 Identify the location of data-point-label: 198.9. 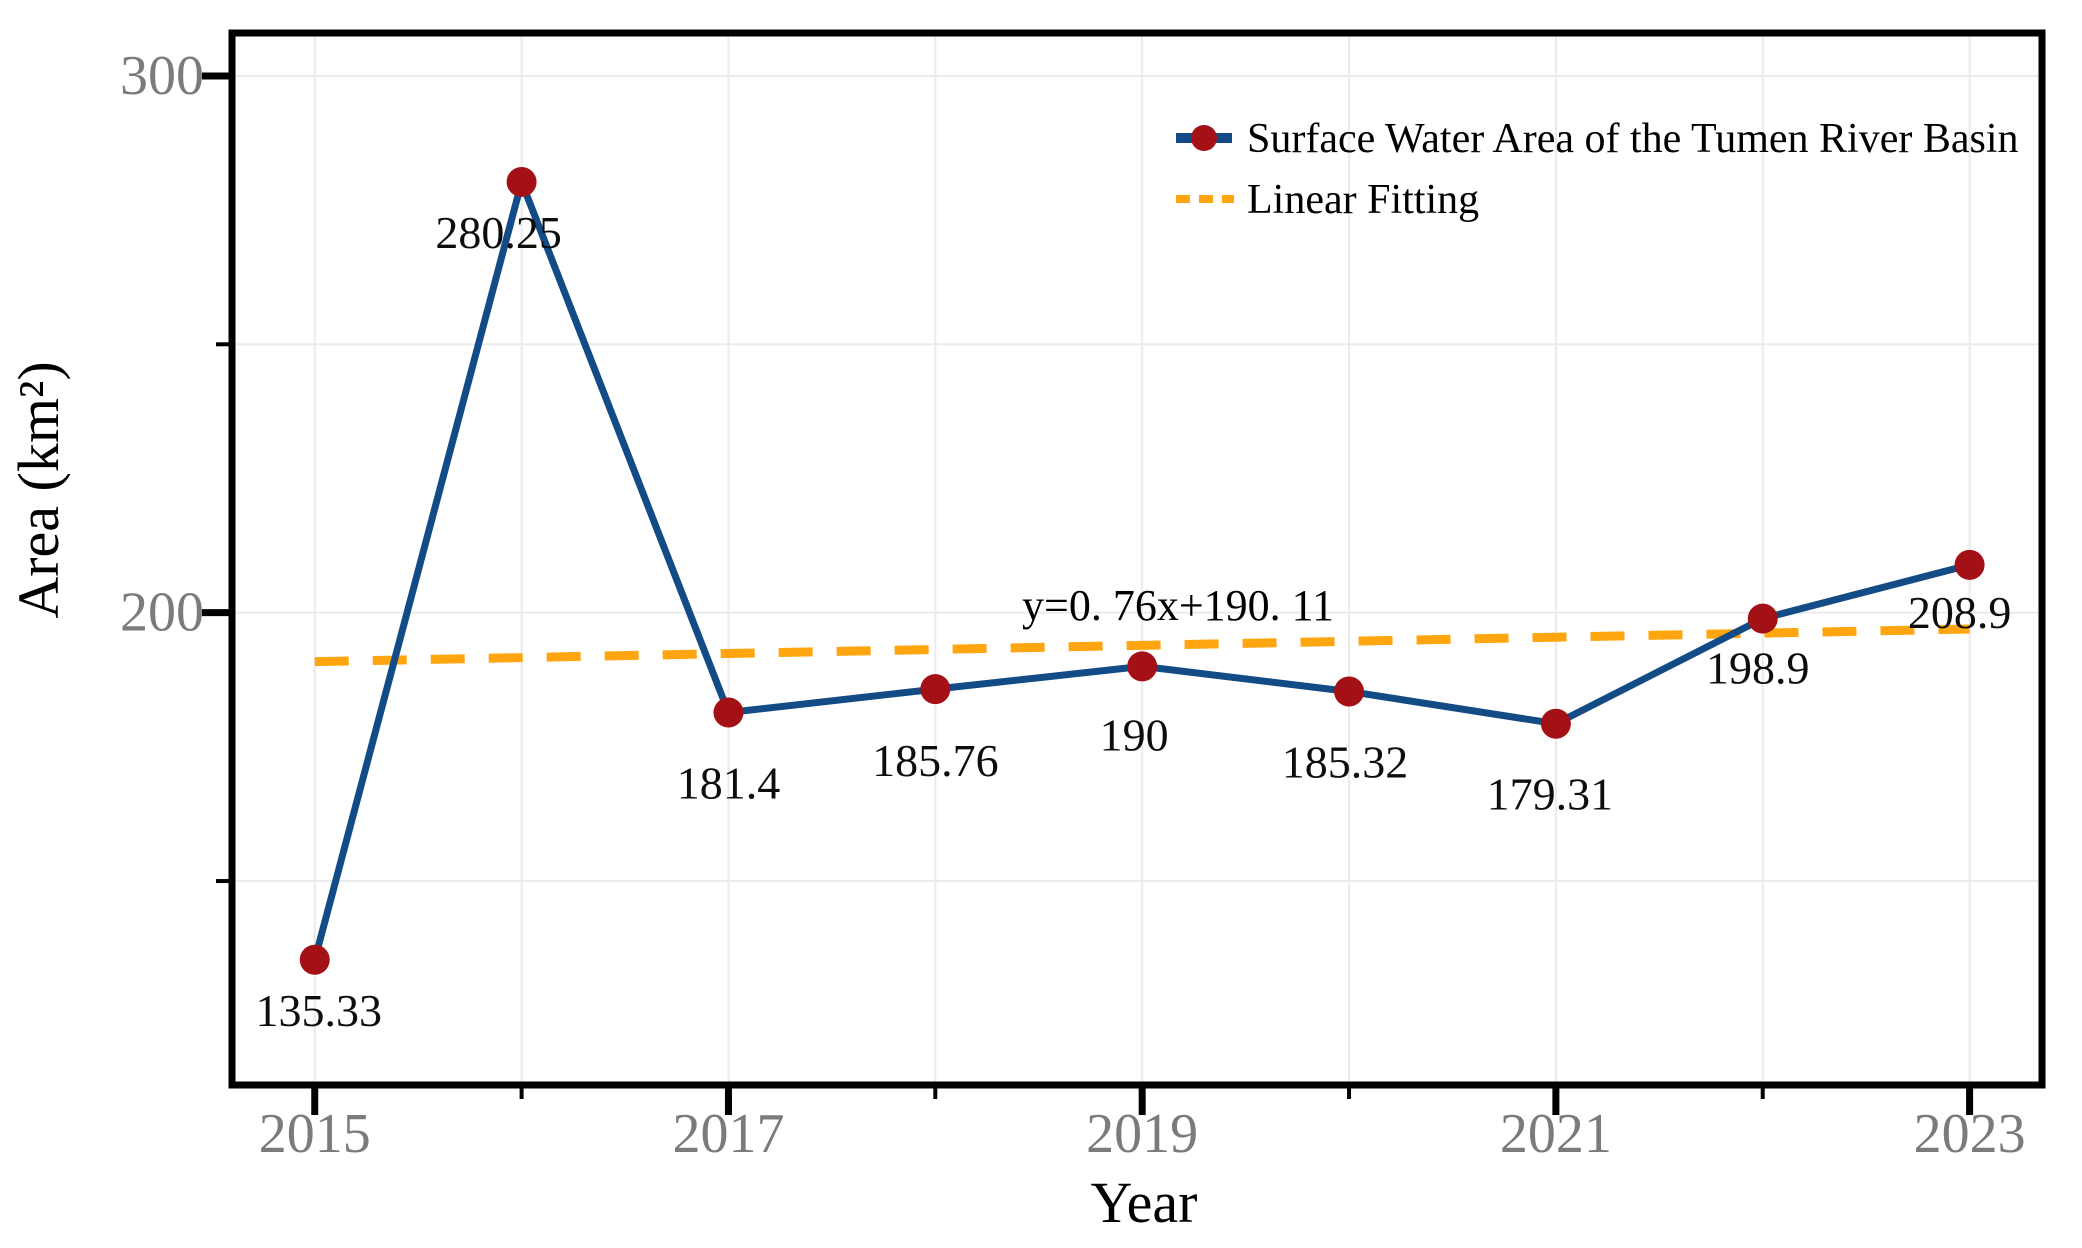
(1758, 668).